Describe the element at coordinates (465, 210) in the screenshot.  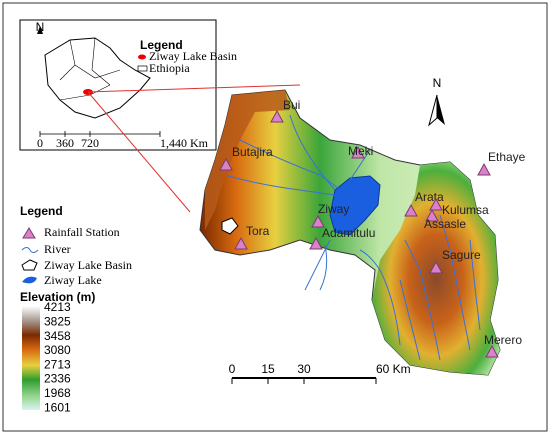
I see `station-label: Kulumsa` at that location.